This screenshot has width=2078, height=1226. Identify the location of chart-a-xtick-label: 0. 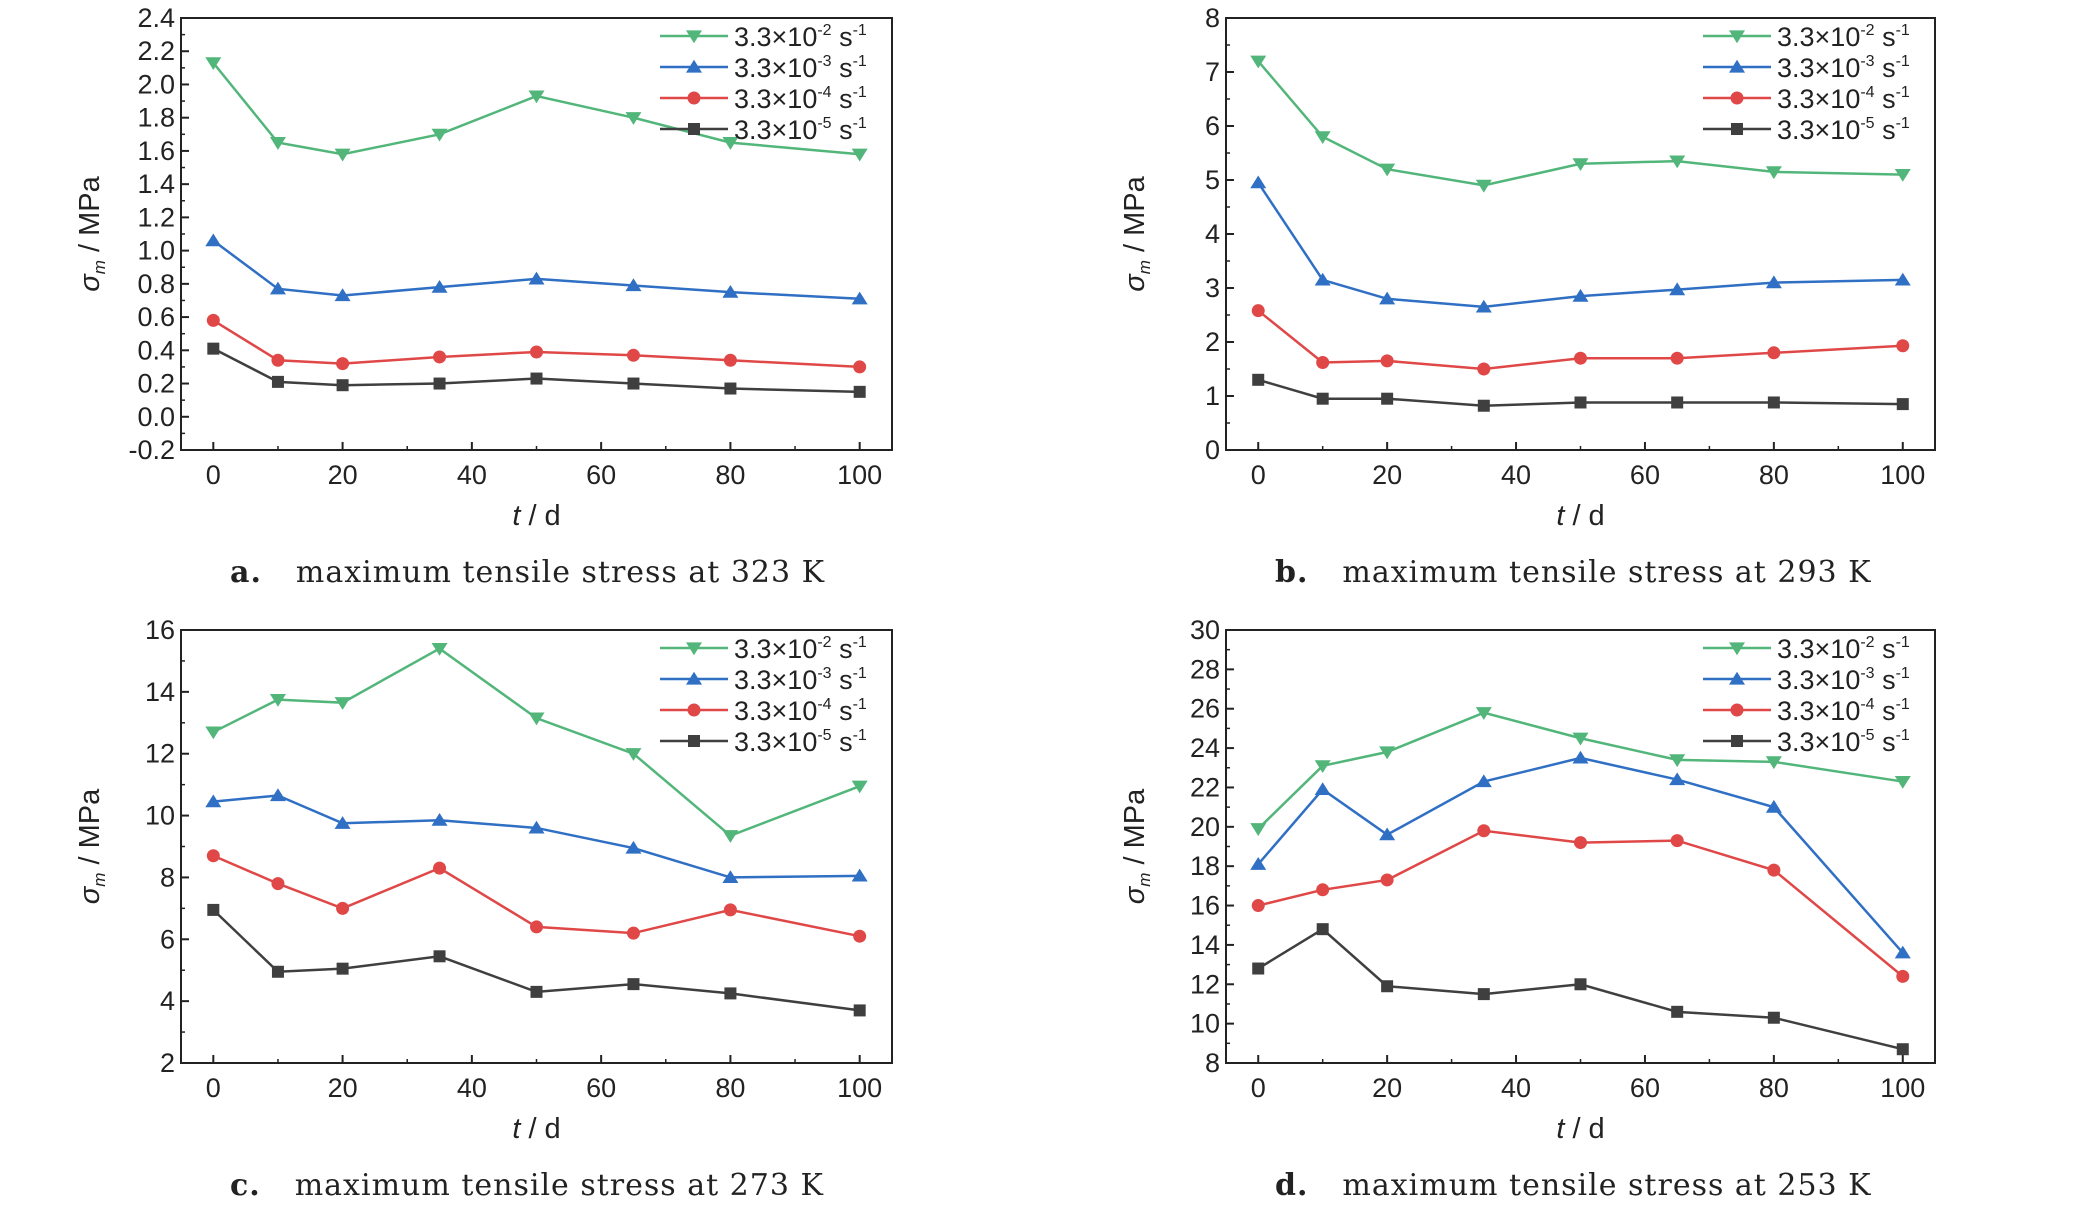
(213, 475).